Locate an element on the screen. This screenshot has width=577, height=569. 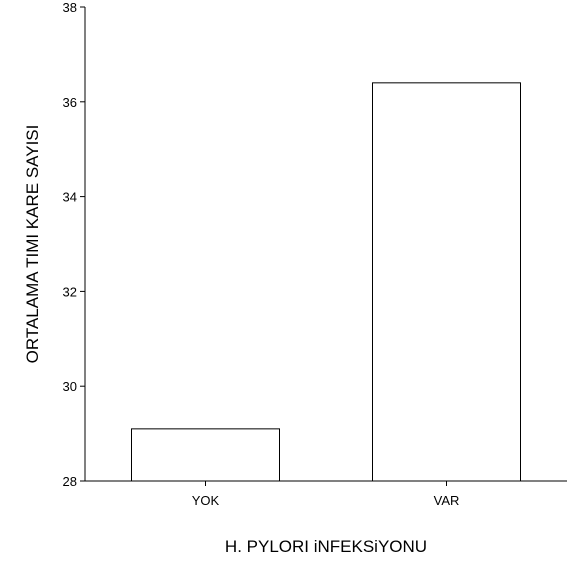
x-axis-ticks: YOK VAR is located at coordinates (326, 494).